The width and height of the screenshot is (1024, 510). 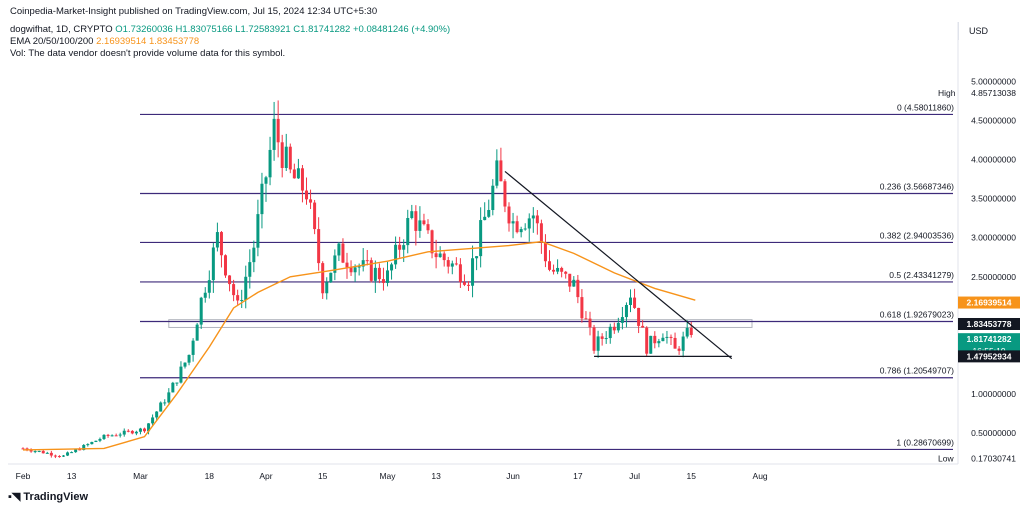 I want to click on fib-level-label: 0 (4.58011860), so click(x=925, y=107).